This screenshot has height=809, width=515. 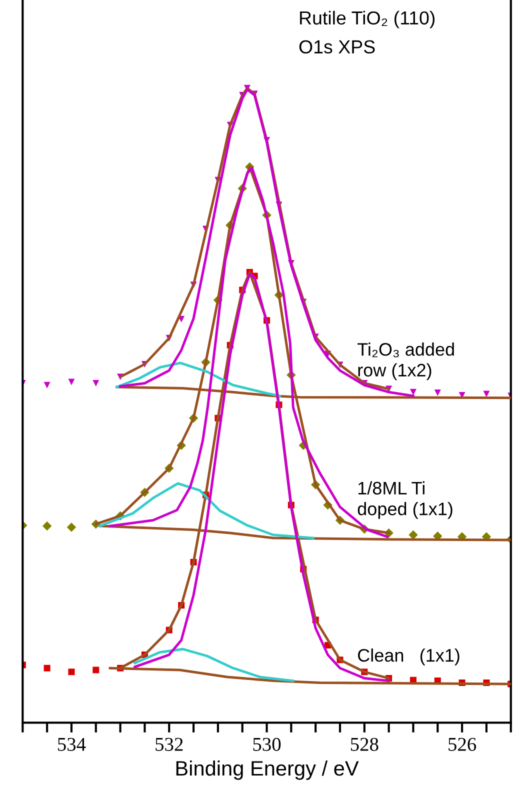 What do you see at coordinates (169, 744) in the screenshot?
I see `x-tick-label: 532` at bounding box center [169, 744].